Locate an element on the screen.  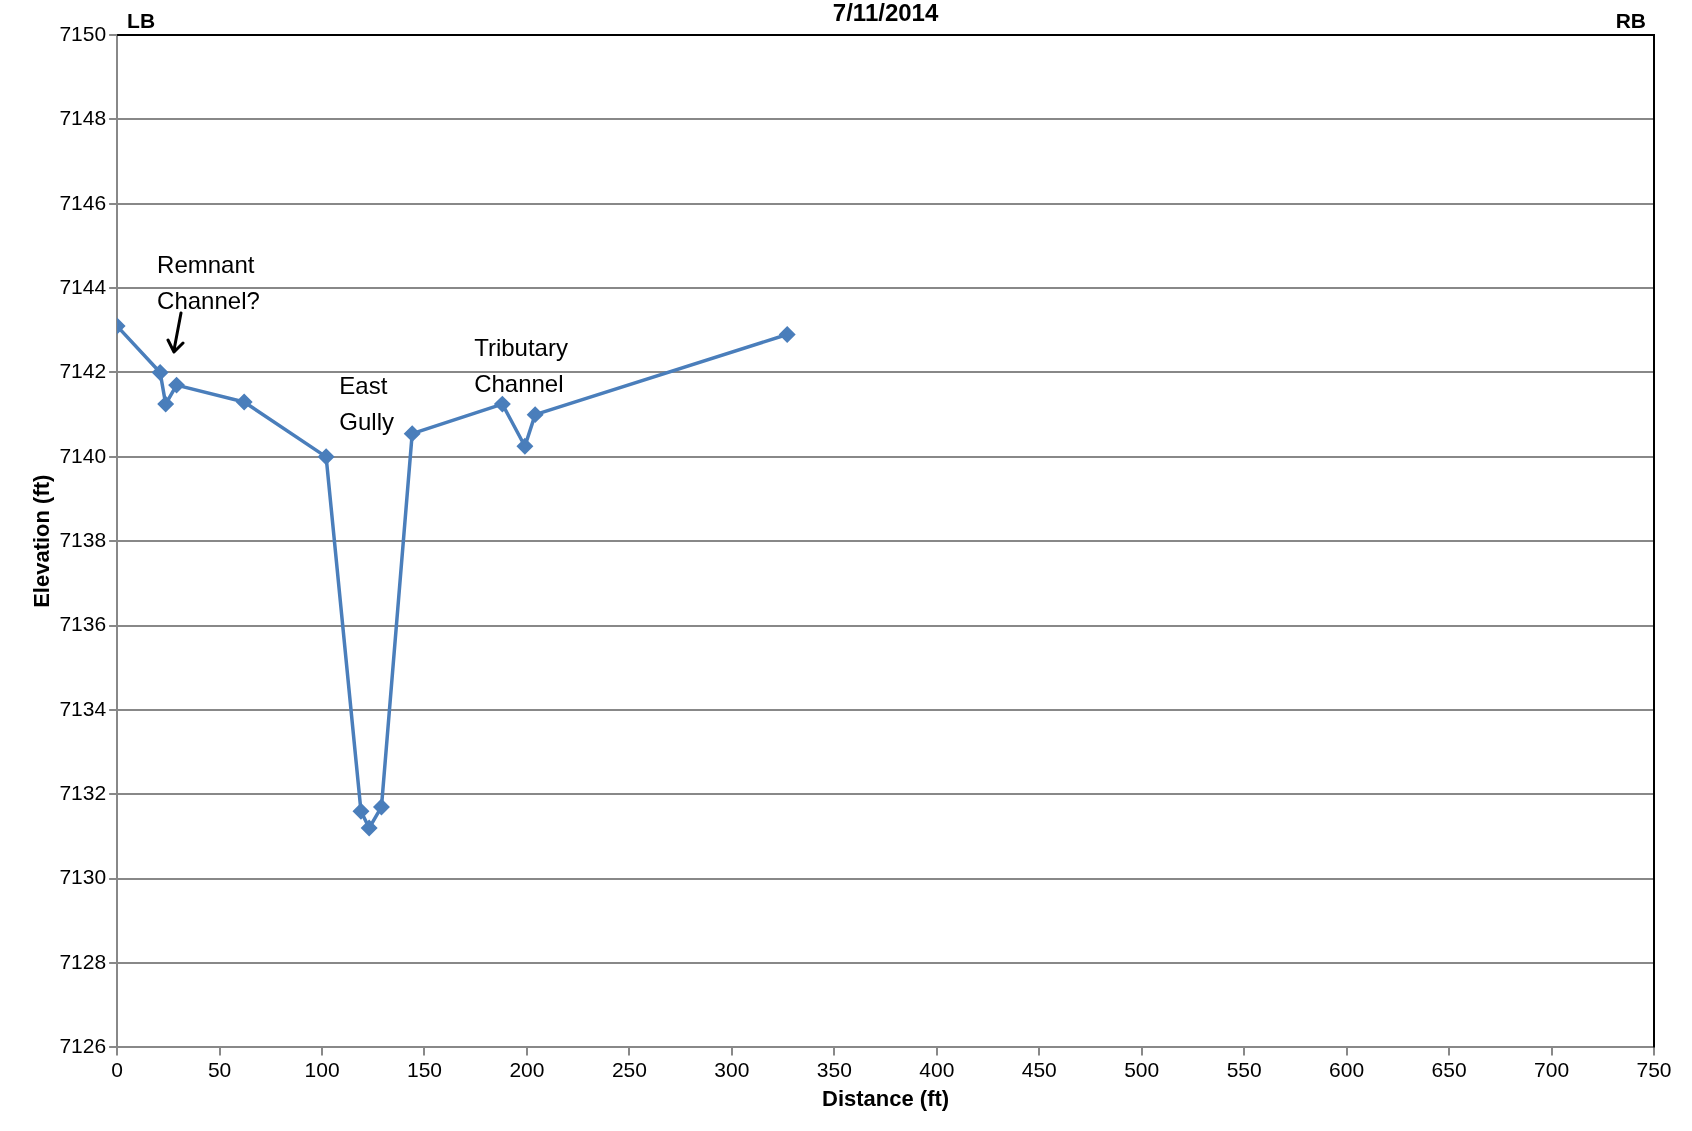
y-tick-label: 7140 is located at coordinates (83, 455).